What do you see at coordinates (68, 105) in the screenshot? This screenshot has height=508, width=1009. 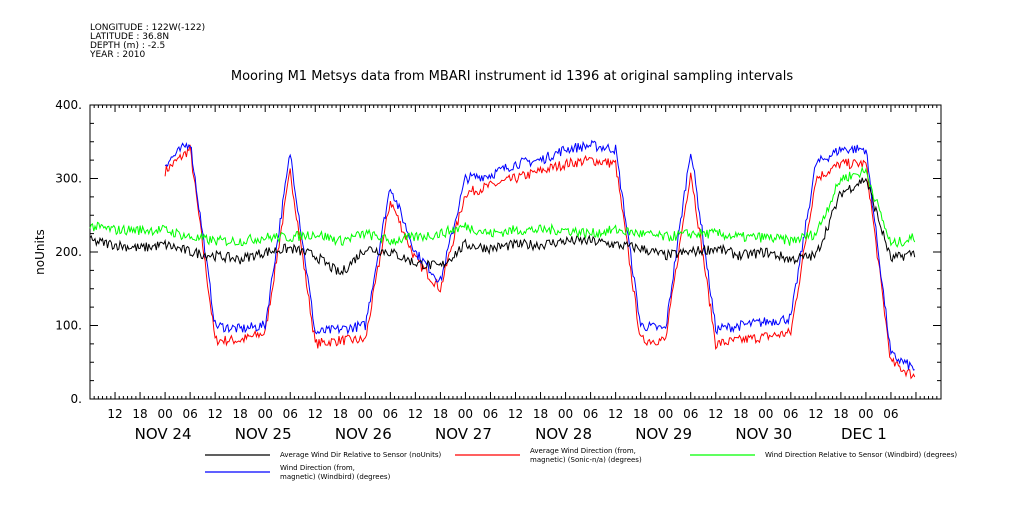 I see `y-tick-label: 400.` at bounding box center [68, 105].